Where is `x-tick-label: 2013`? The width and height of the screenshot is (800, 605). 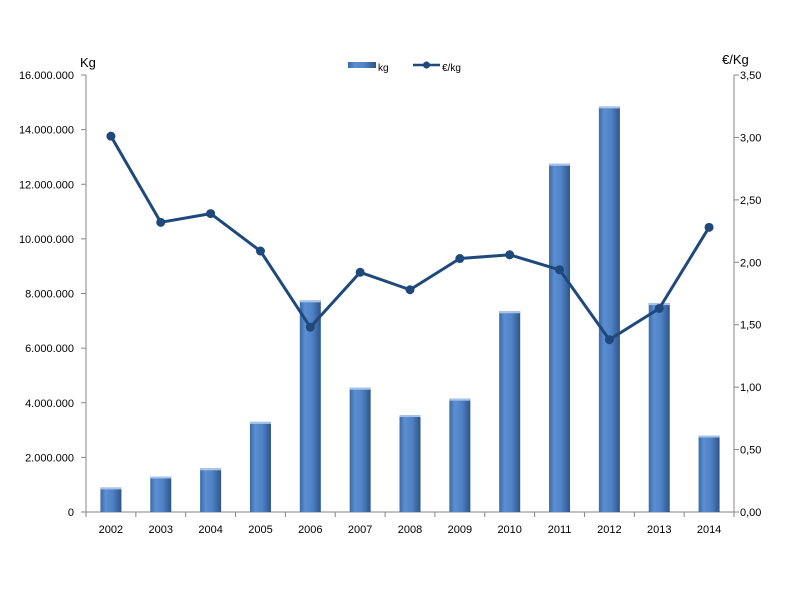 x-tick-label: 2013 is located at coordinates (659, 530).